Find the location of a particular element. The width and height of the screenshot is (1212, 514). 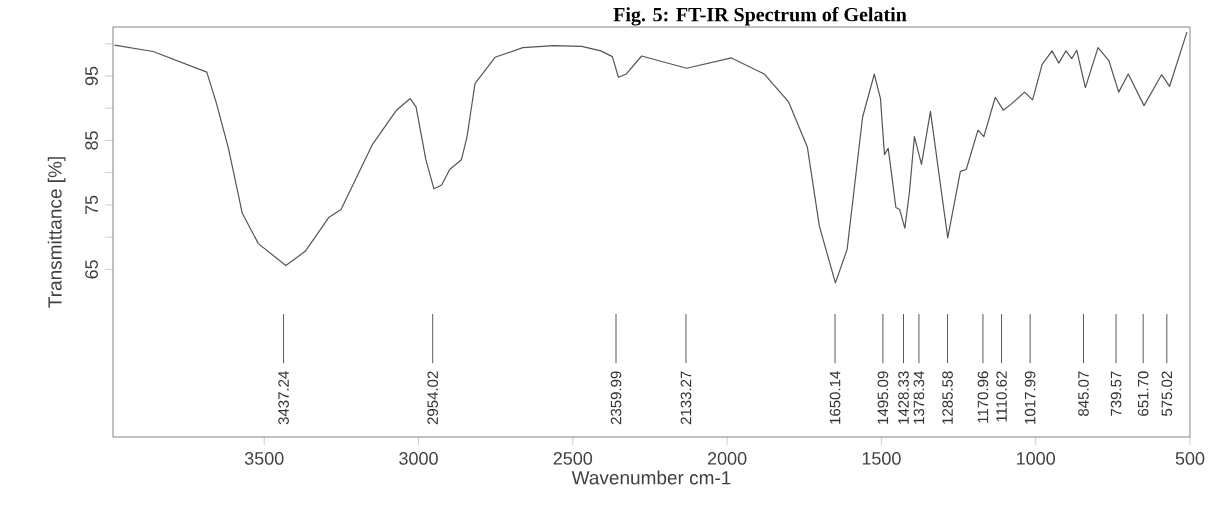

ref-line-label: 2133.27 is located at coordinates (686, 398).